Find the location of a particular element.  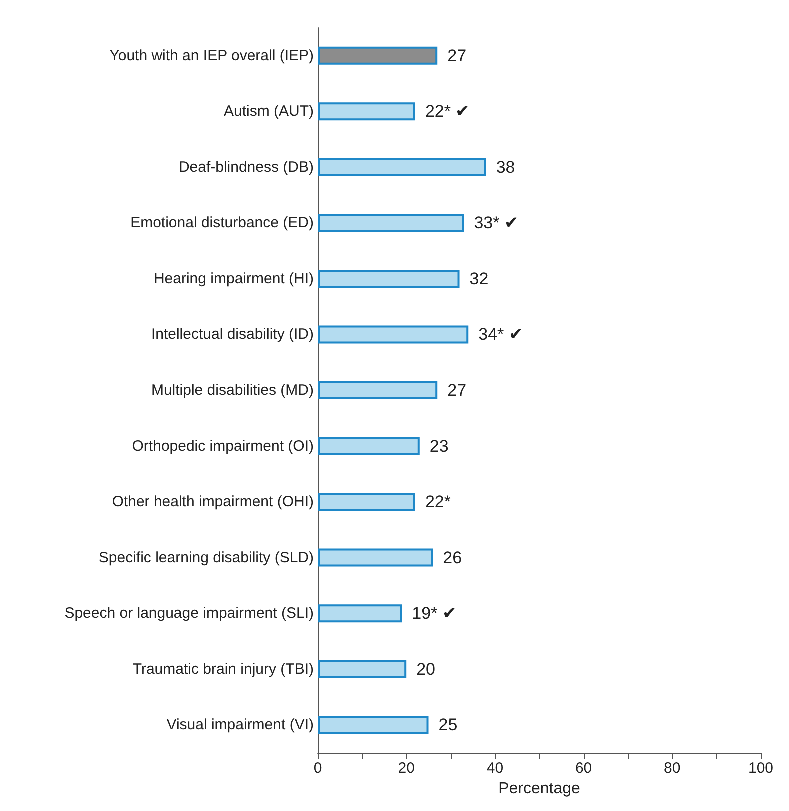

y-tick-label: Youth with an IEP overall (IEP) is located at coordinates (212, 55).